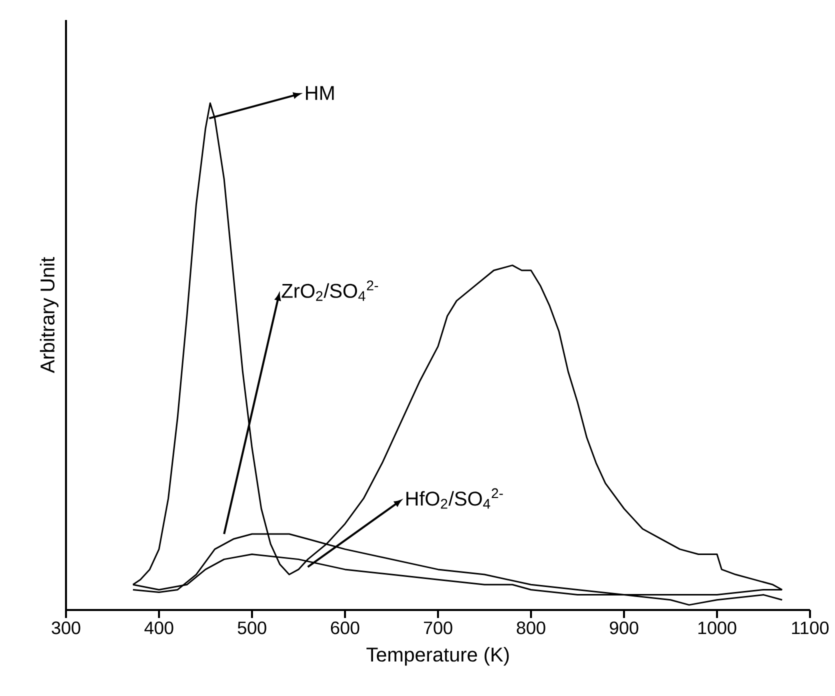 Image resolution: width=835 pixels, height=696 pixels. Describe the element at coordinates (66, 628) in the screenshot. I see `x-tick-label: 300` at that location.